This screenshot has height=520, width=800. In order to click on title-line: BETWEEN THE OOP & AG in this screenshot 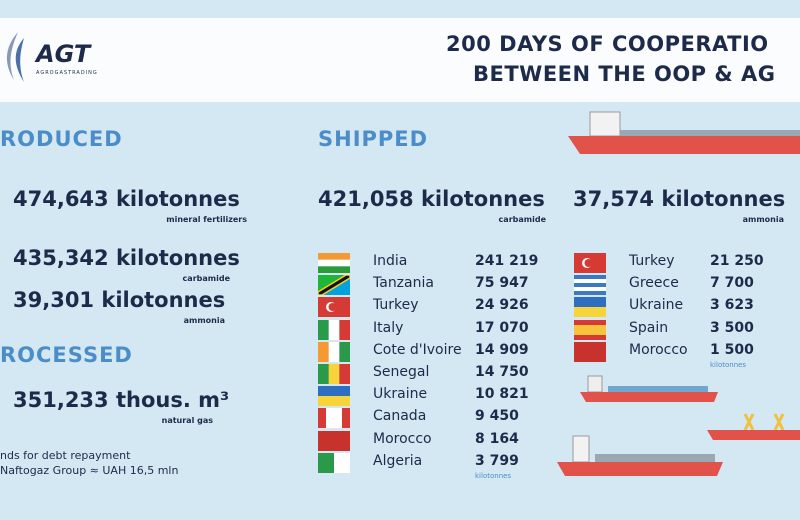, I will do `click(624, 74)`.